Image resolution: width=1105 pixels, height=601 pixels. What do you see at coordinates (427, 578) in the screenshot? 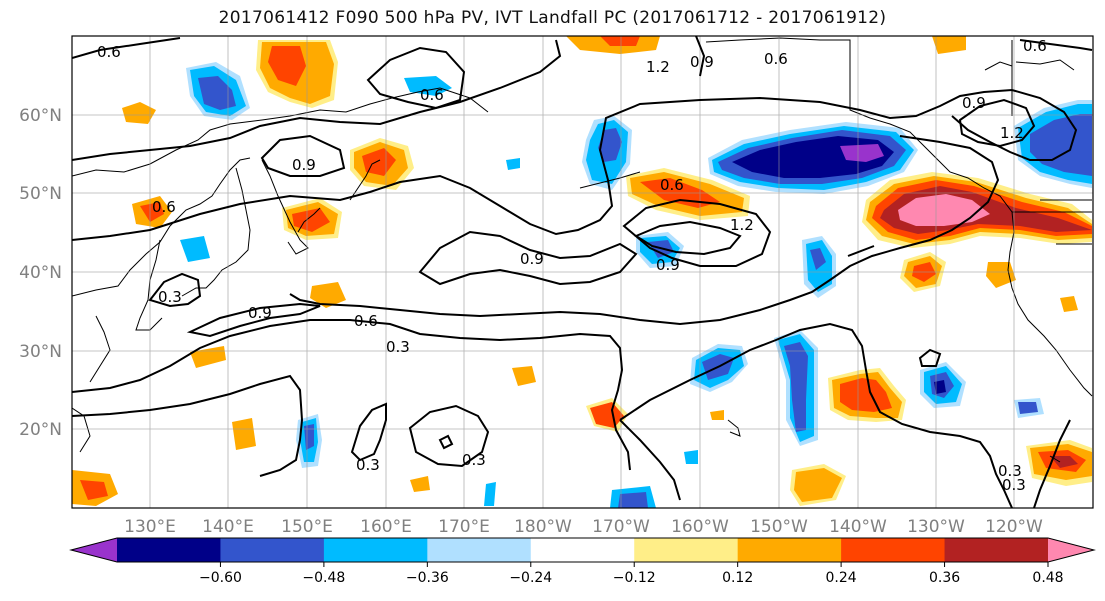
I see `colorbar-tick-label: −0.36` at bounding box center [427, 578].